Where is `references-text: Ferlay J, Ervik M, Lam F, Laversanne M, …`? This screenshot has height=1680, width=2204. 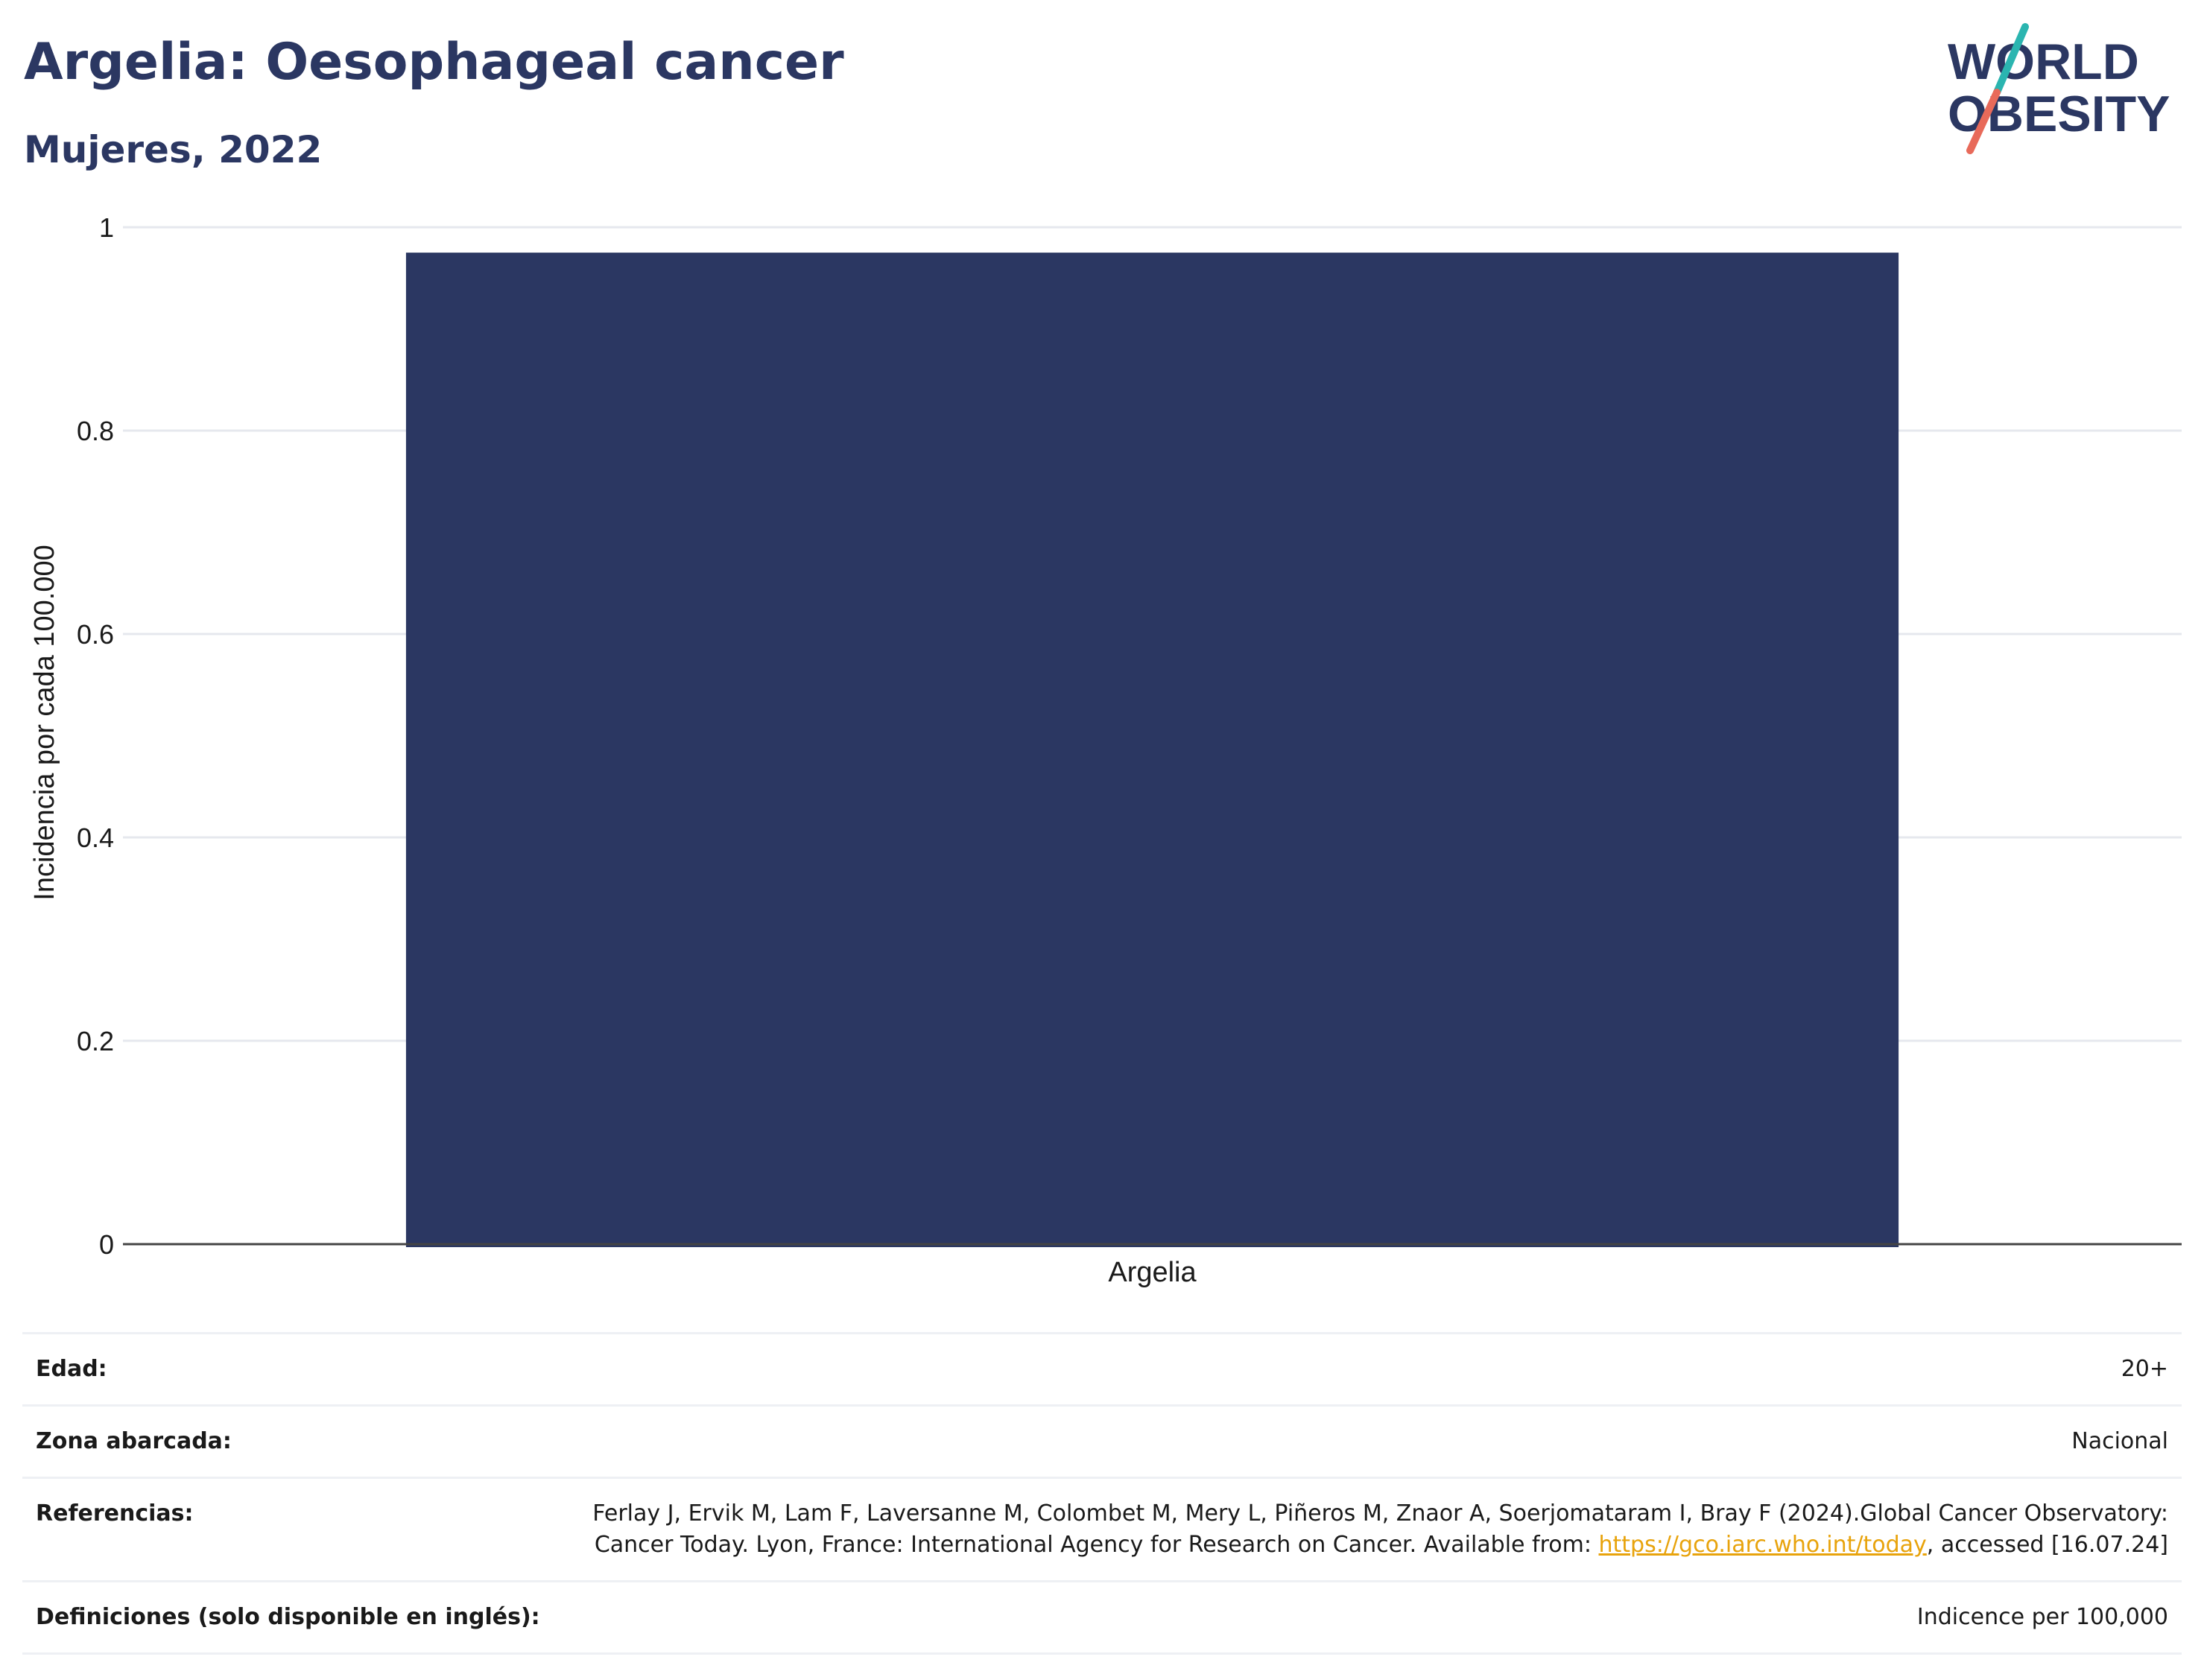
references-text: Ferlay J, Ervik M, Lam F, Laversanne M, … is located at coordinates (1380, 1529).